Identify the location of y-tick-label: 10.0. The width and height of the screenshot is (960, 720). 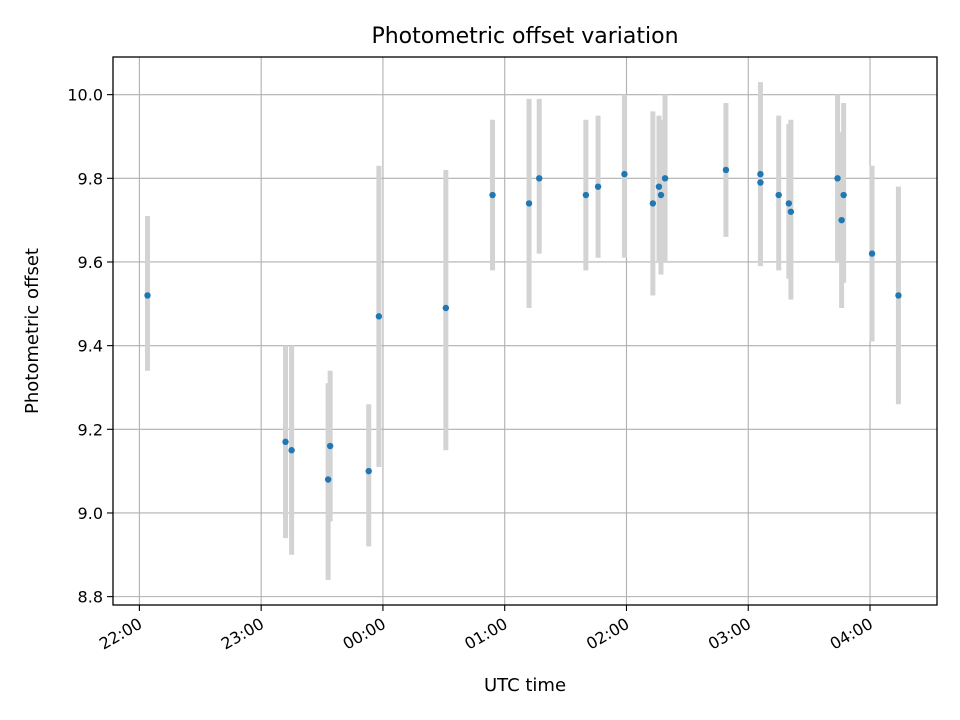
(85, 95).